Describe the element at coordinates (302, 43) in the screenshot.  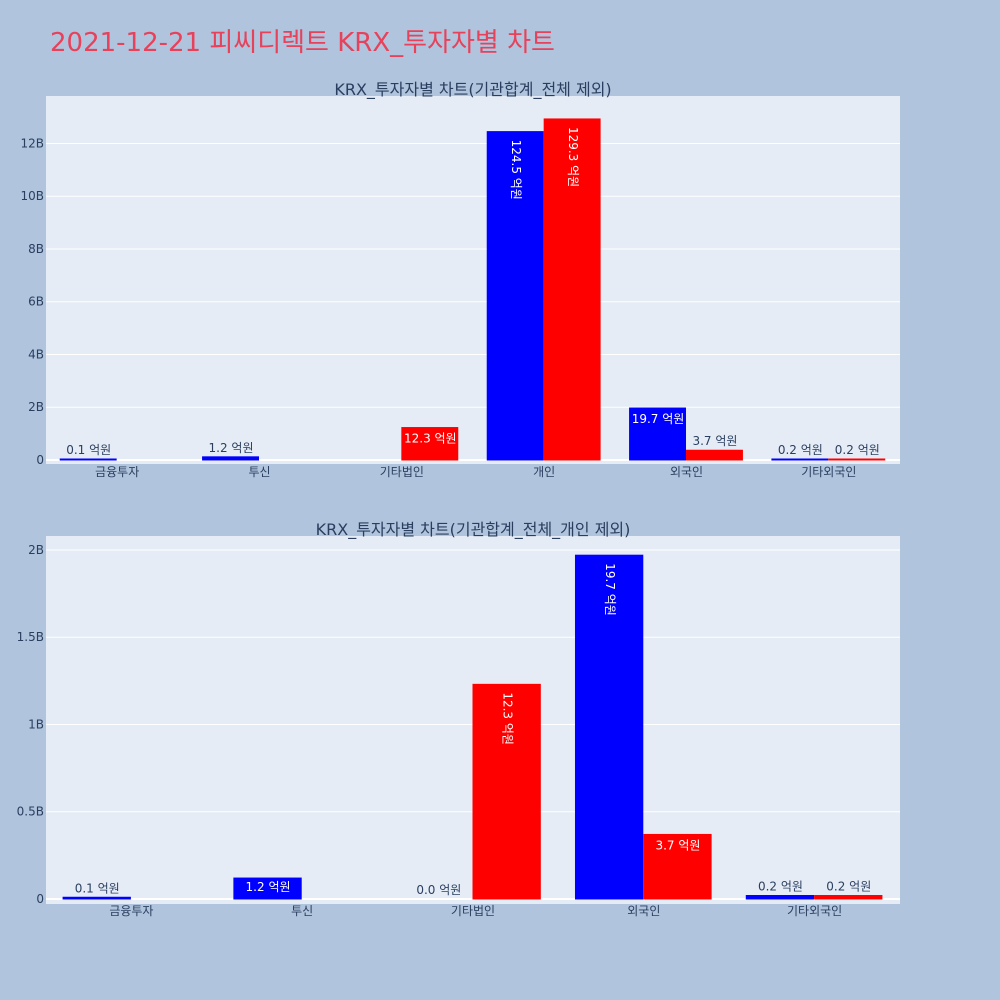
I see `page-title: 2021-12-21 피씨디렉트 KRX_투자자별 차트` at that location.